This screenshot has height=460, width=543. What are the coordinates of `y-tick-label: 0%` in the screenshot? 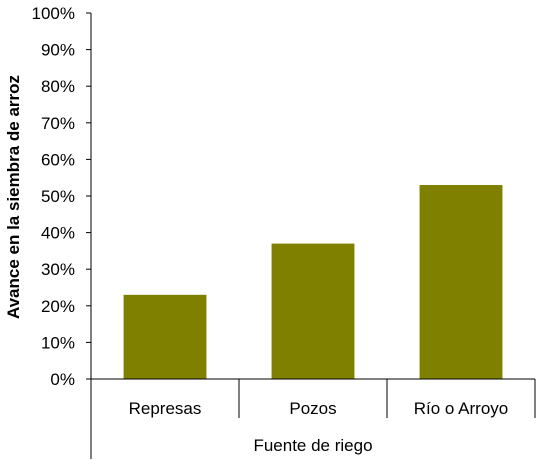 It's located at (62, 379).